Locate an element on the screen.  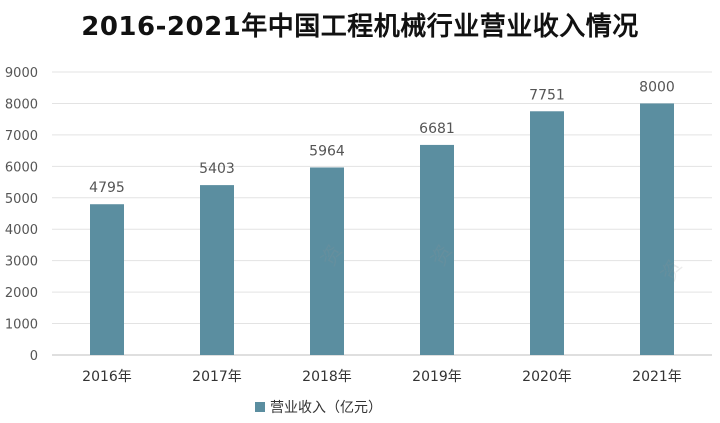
data-label: 4795 is located at coordinates (107, 188).